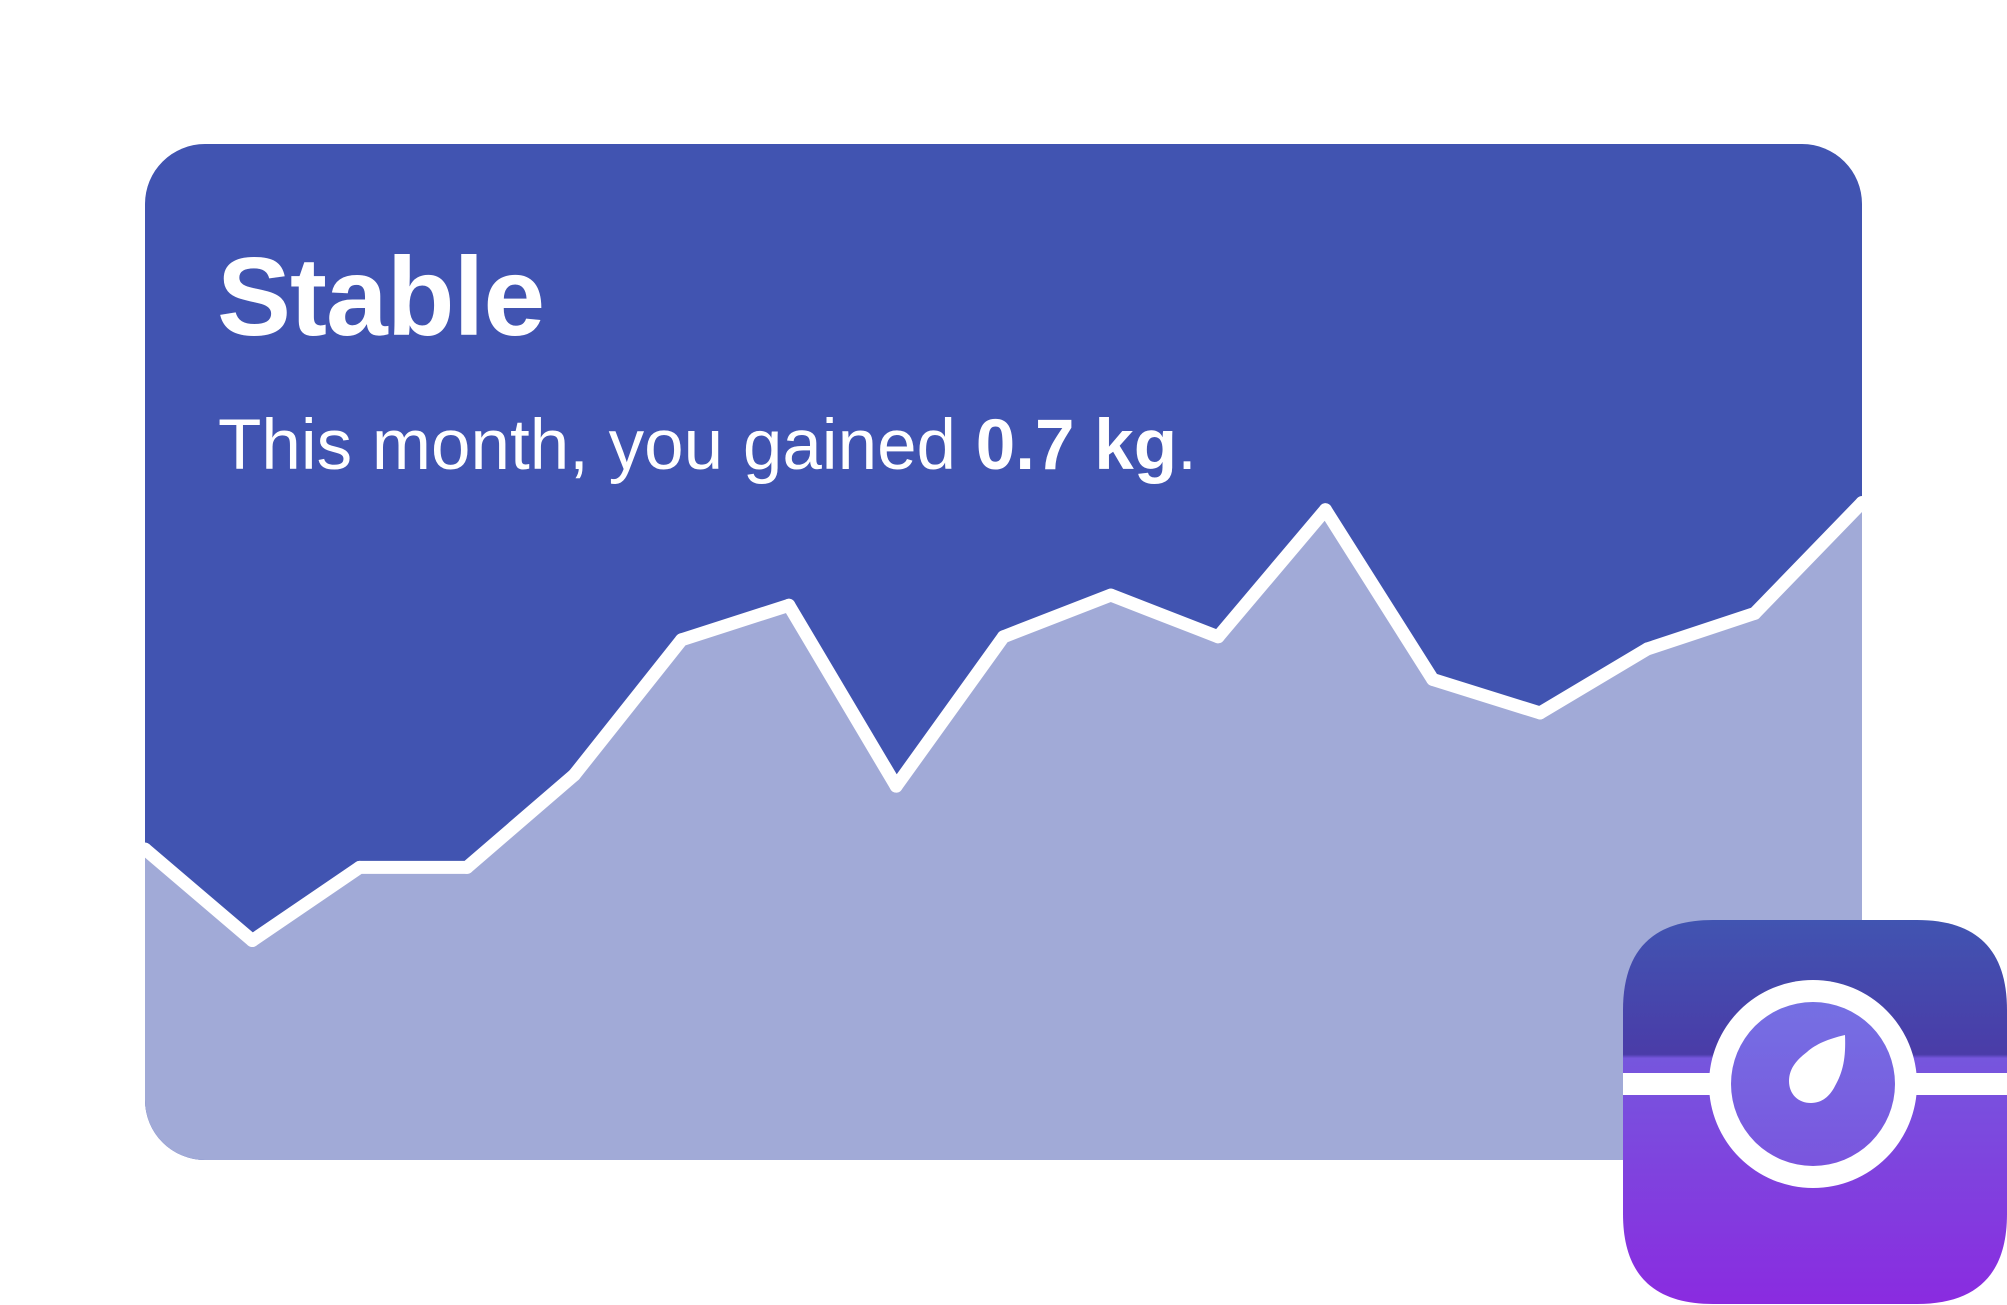  I want to click on subtitle-prefix: This month, you gained, so click(597, 445).